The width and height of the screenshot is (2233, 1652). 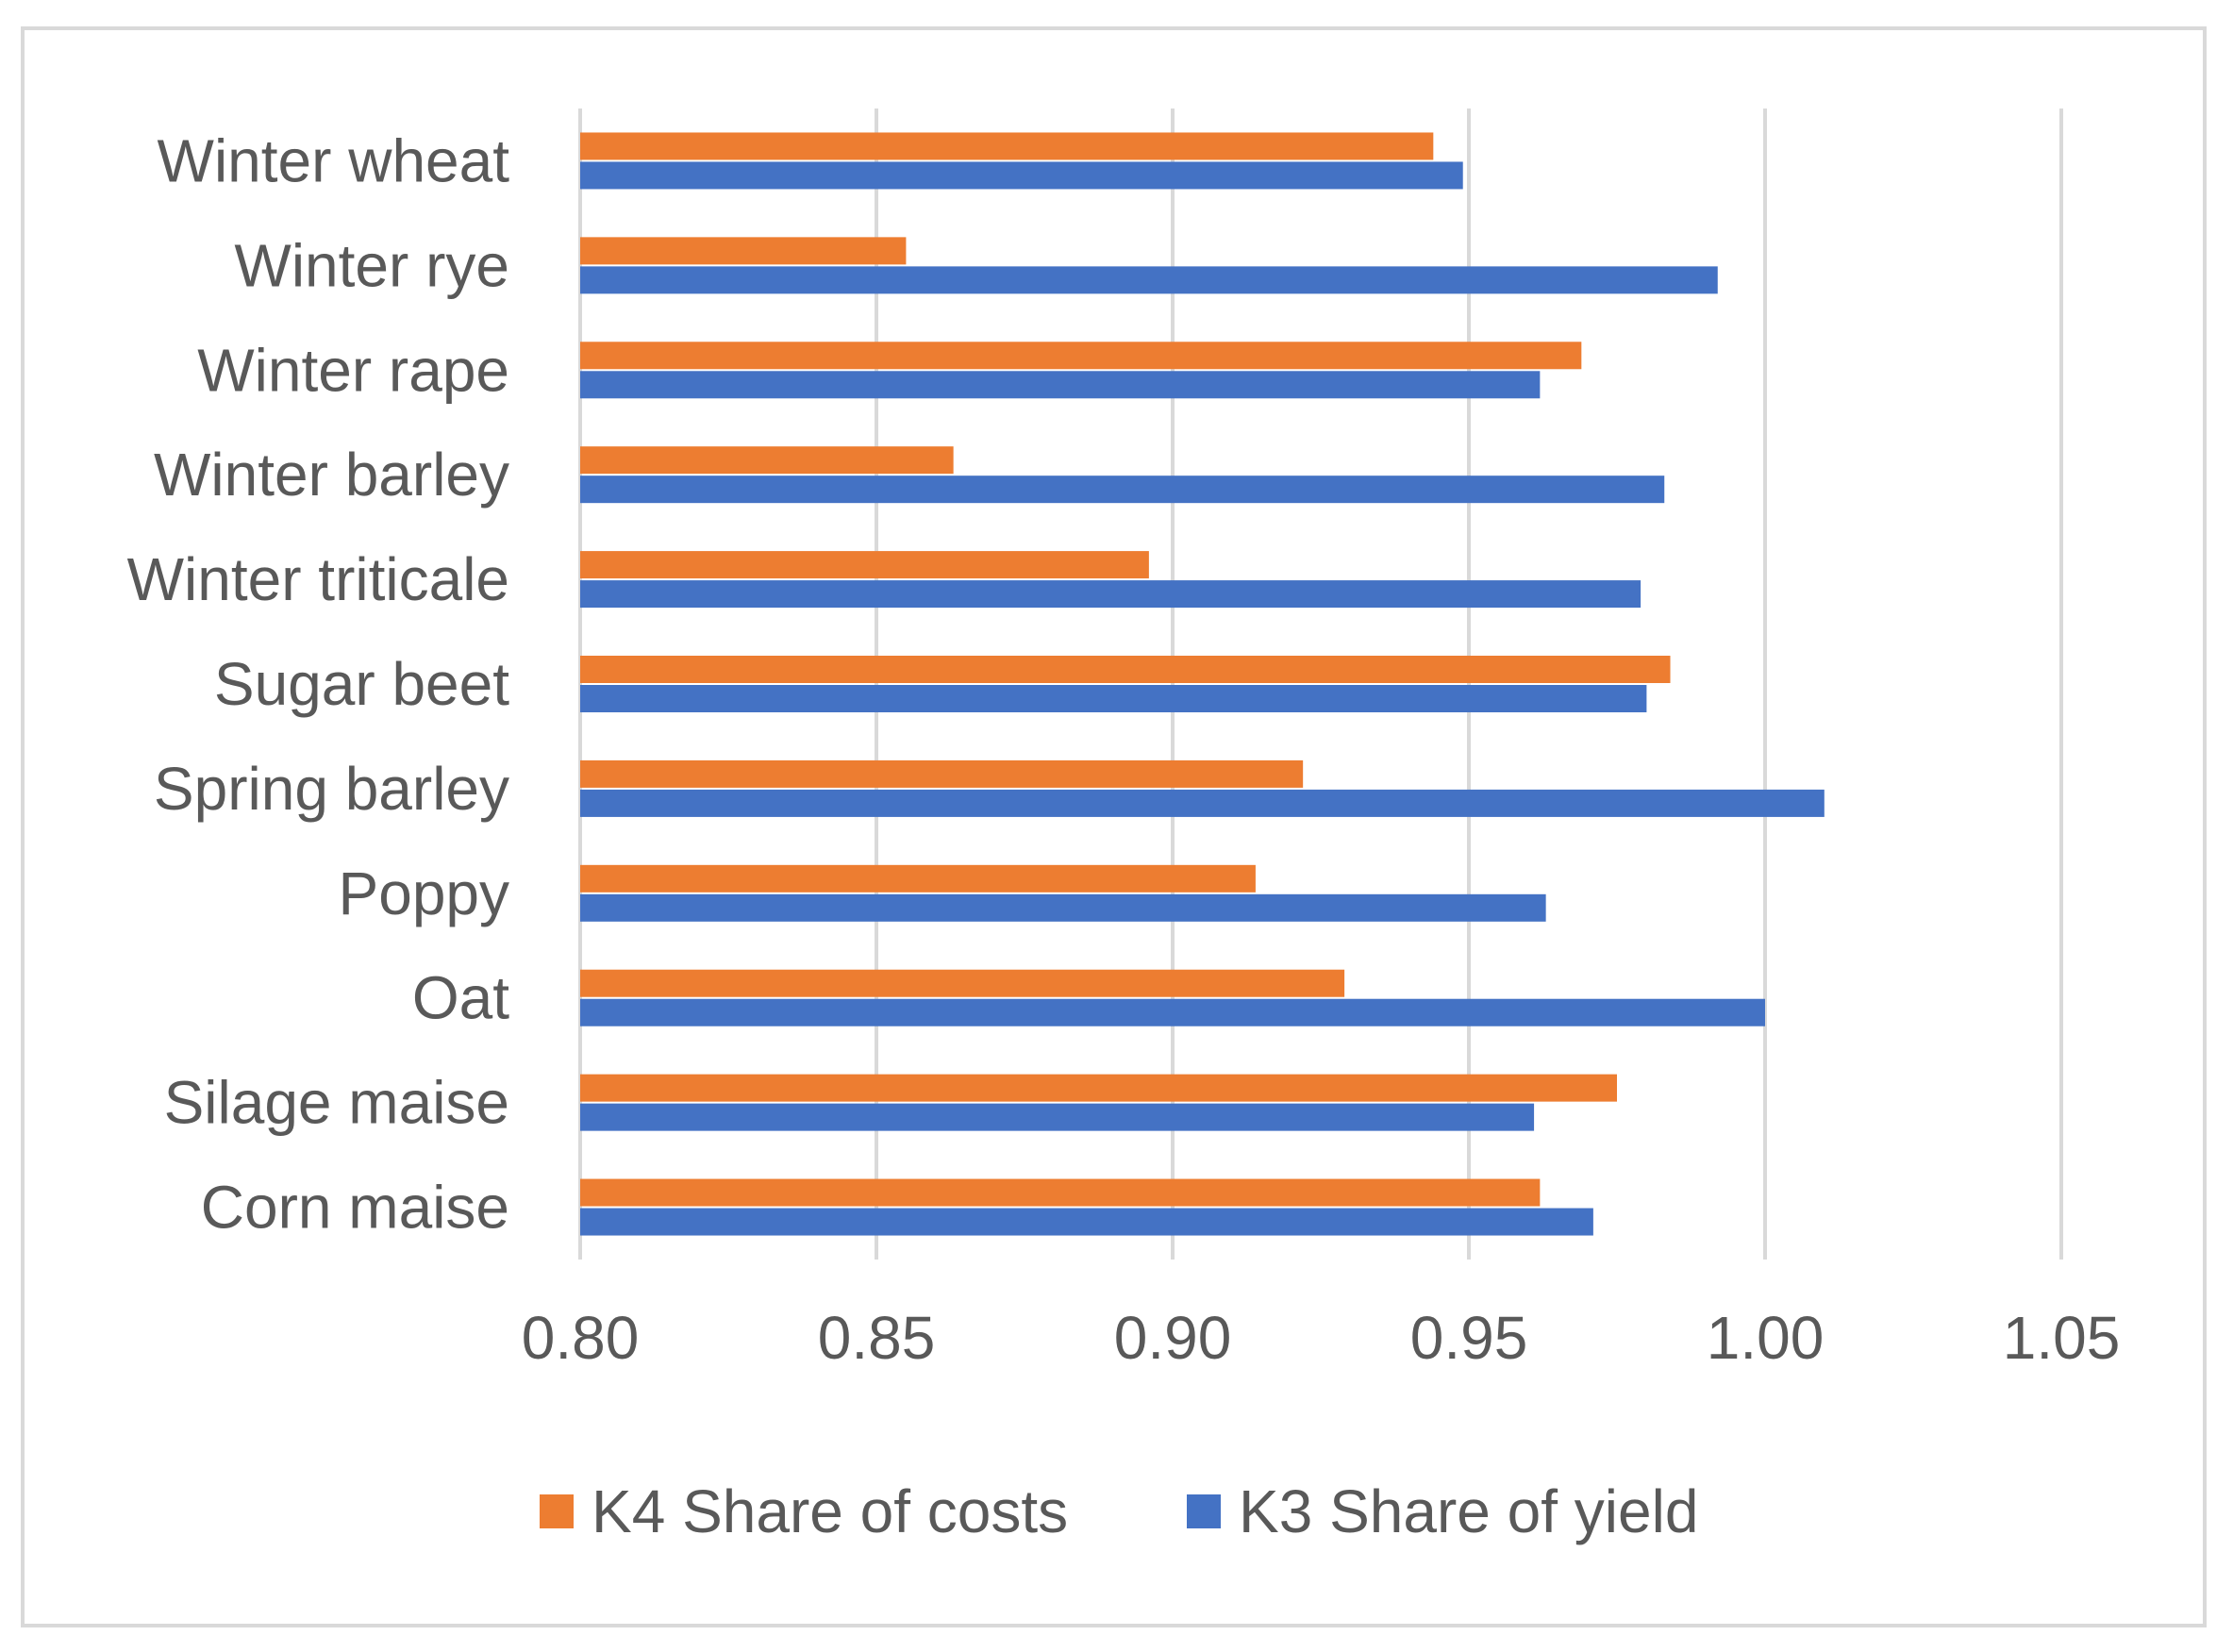 What do you see at coordinates (1098, 1088) in the screenshot?
I see `bar-k4-silage-maise` at bounding box center [1098, 1088].